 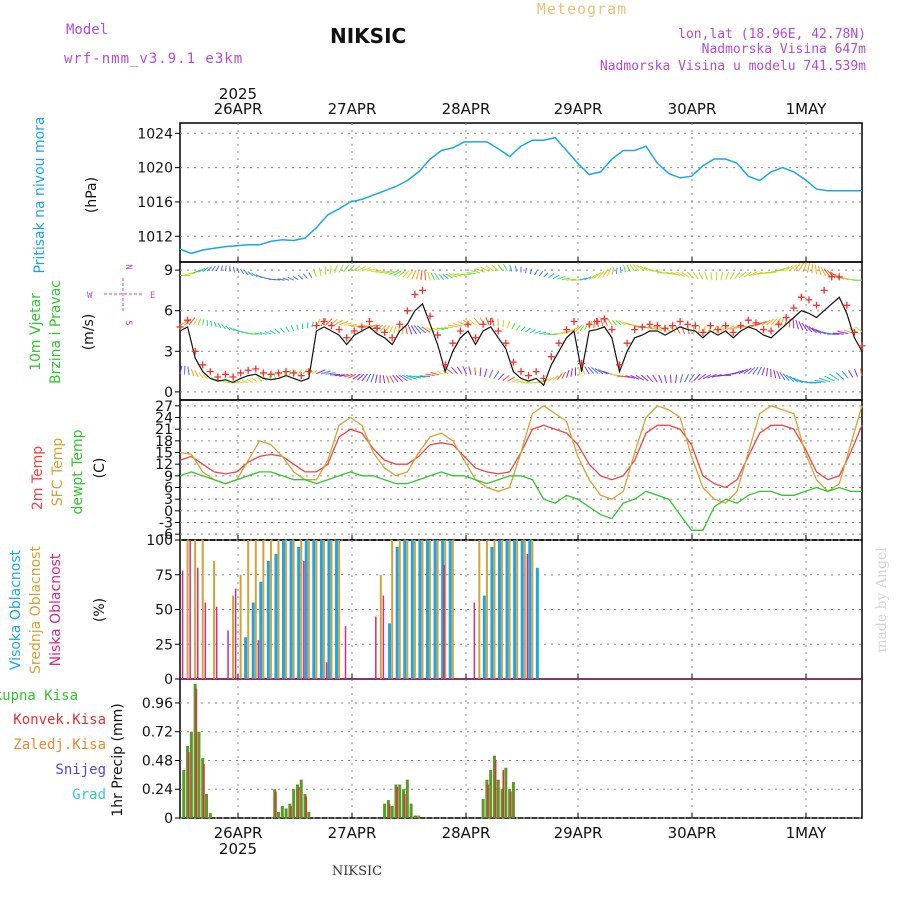 What do you see at coordinates (157, 790) in the screenshot?
I see `y-tick-label: 0.24` at bounding box center [157, 790].